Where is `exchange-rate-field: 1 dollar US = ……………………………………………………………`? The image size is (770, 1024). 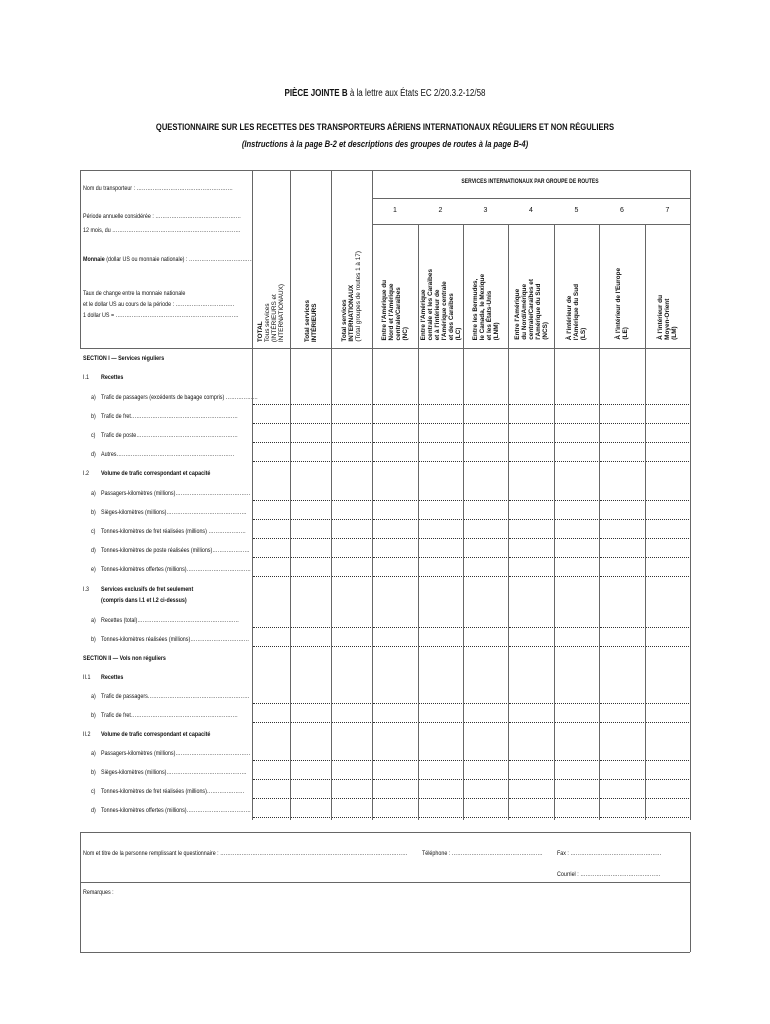 exchange-rate-field: 1 dollar US = …………………………………………………………… is located at coordinates (161, 315).